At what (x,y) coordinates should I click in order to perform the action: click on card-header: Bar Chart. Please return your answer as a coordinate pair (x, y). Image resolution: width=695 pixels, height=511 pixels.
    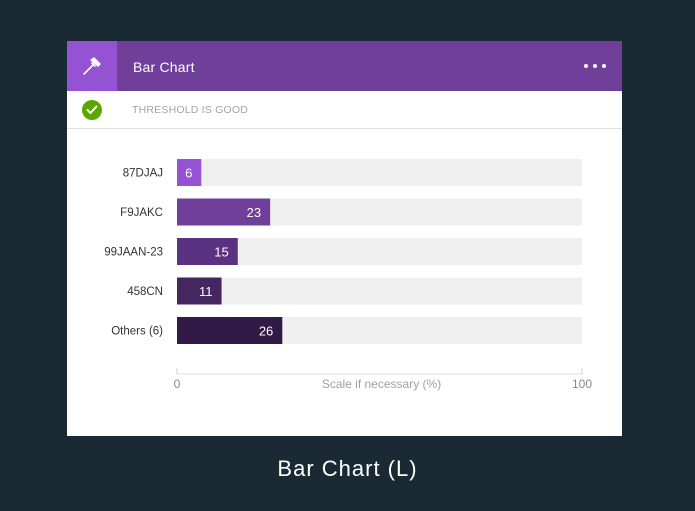
    Looking at the image, I should click on (344, 66).